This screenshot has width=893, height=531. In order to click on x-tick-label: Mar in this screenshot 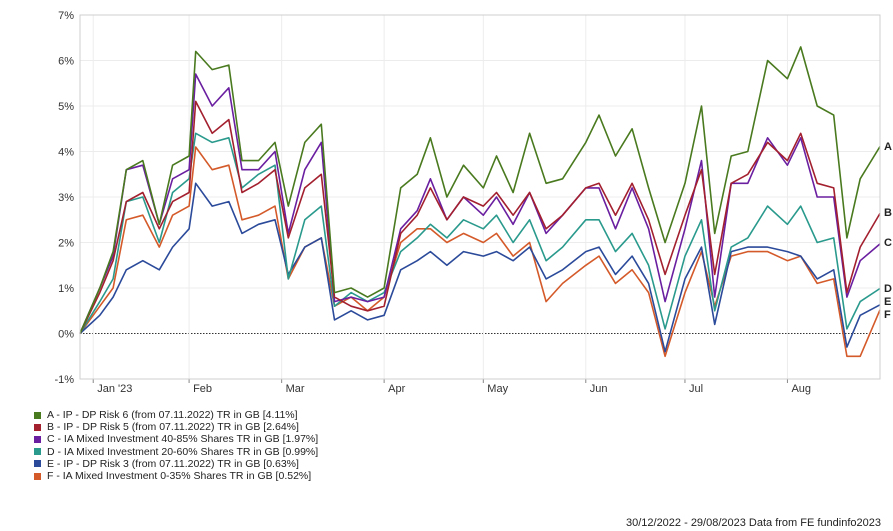, I will do `click(295, 389)`.